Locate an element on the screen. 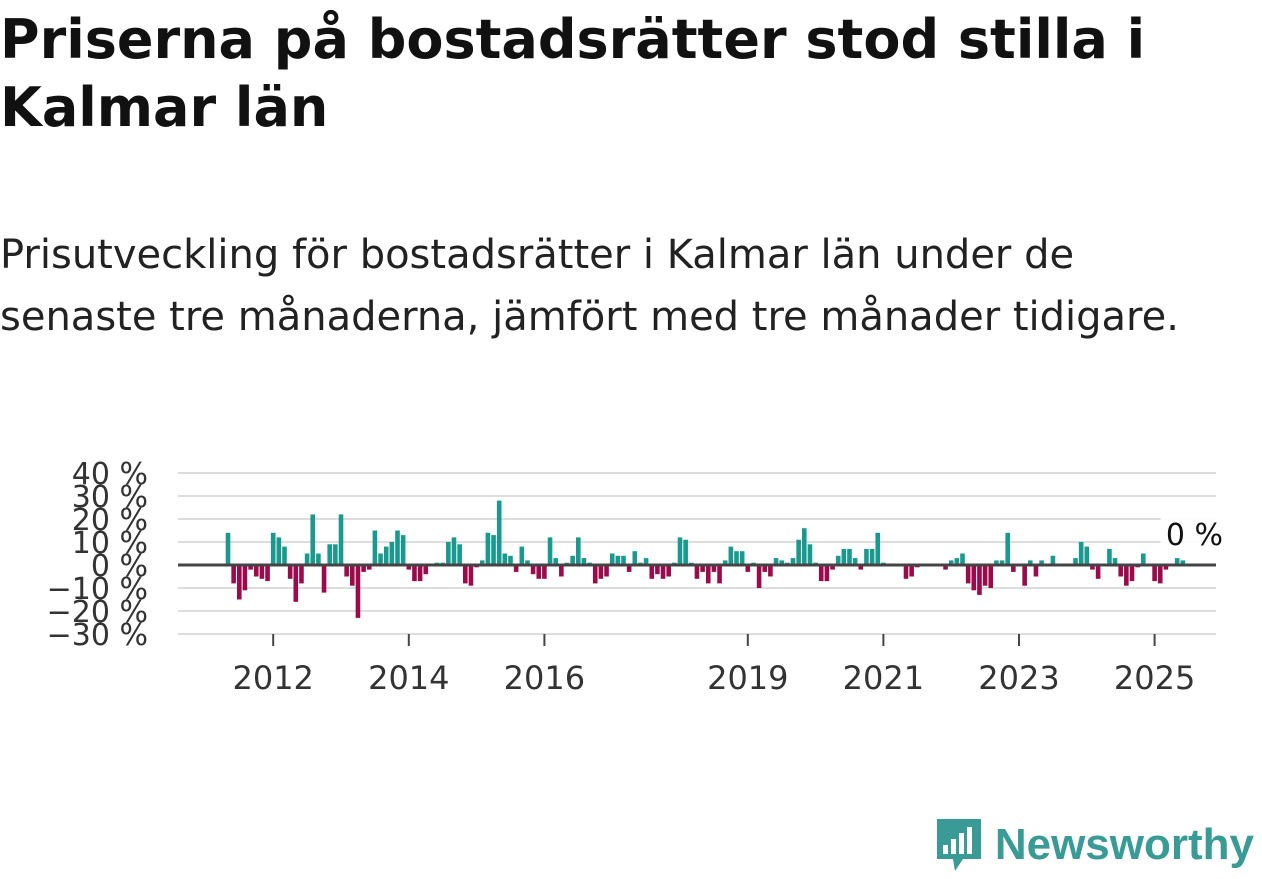  y-tick-label: −30 % is located at coordinates (97, 635).